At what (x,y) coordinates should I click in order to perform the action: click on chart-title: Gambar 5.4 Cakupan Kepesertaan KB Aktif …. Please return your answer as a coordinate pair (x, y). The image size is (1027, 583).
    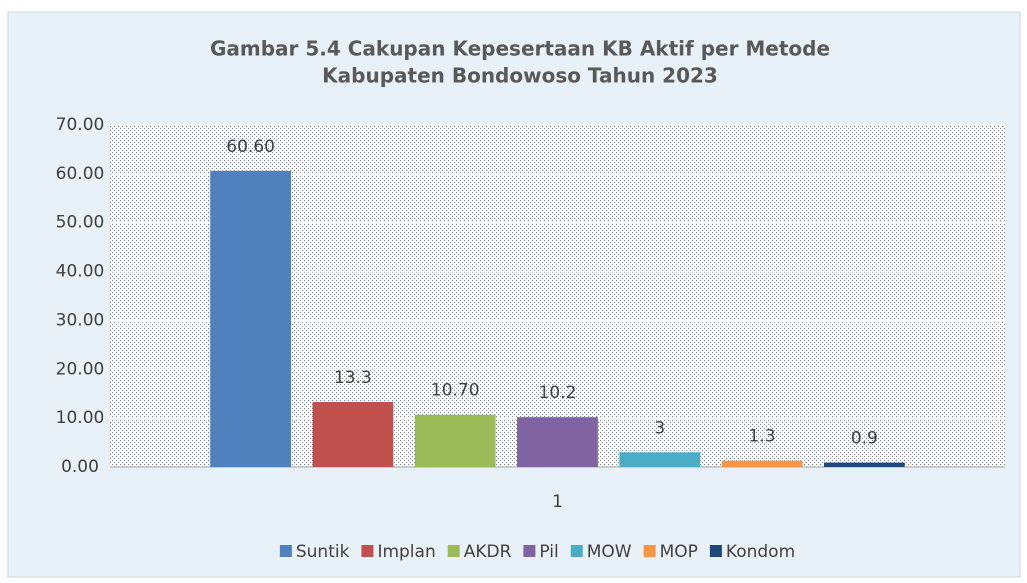
    Looking at the image, I should click on (520, 49).